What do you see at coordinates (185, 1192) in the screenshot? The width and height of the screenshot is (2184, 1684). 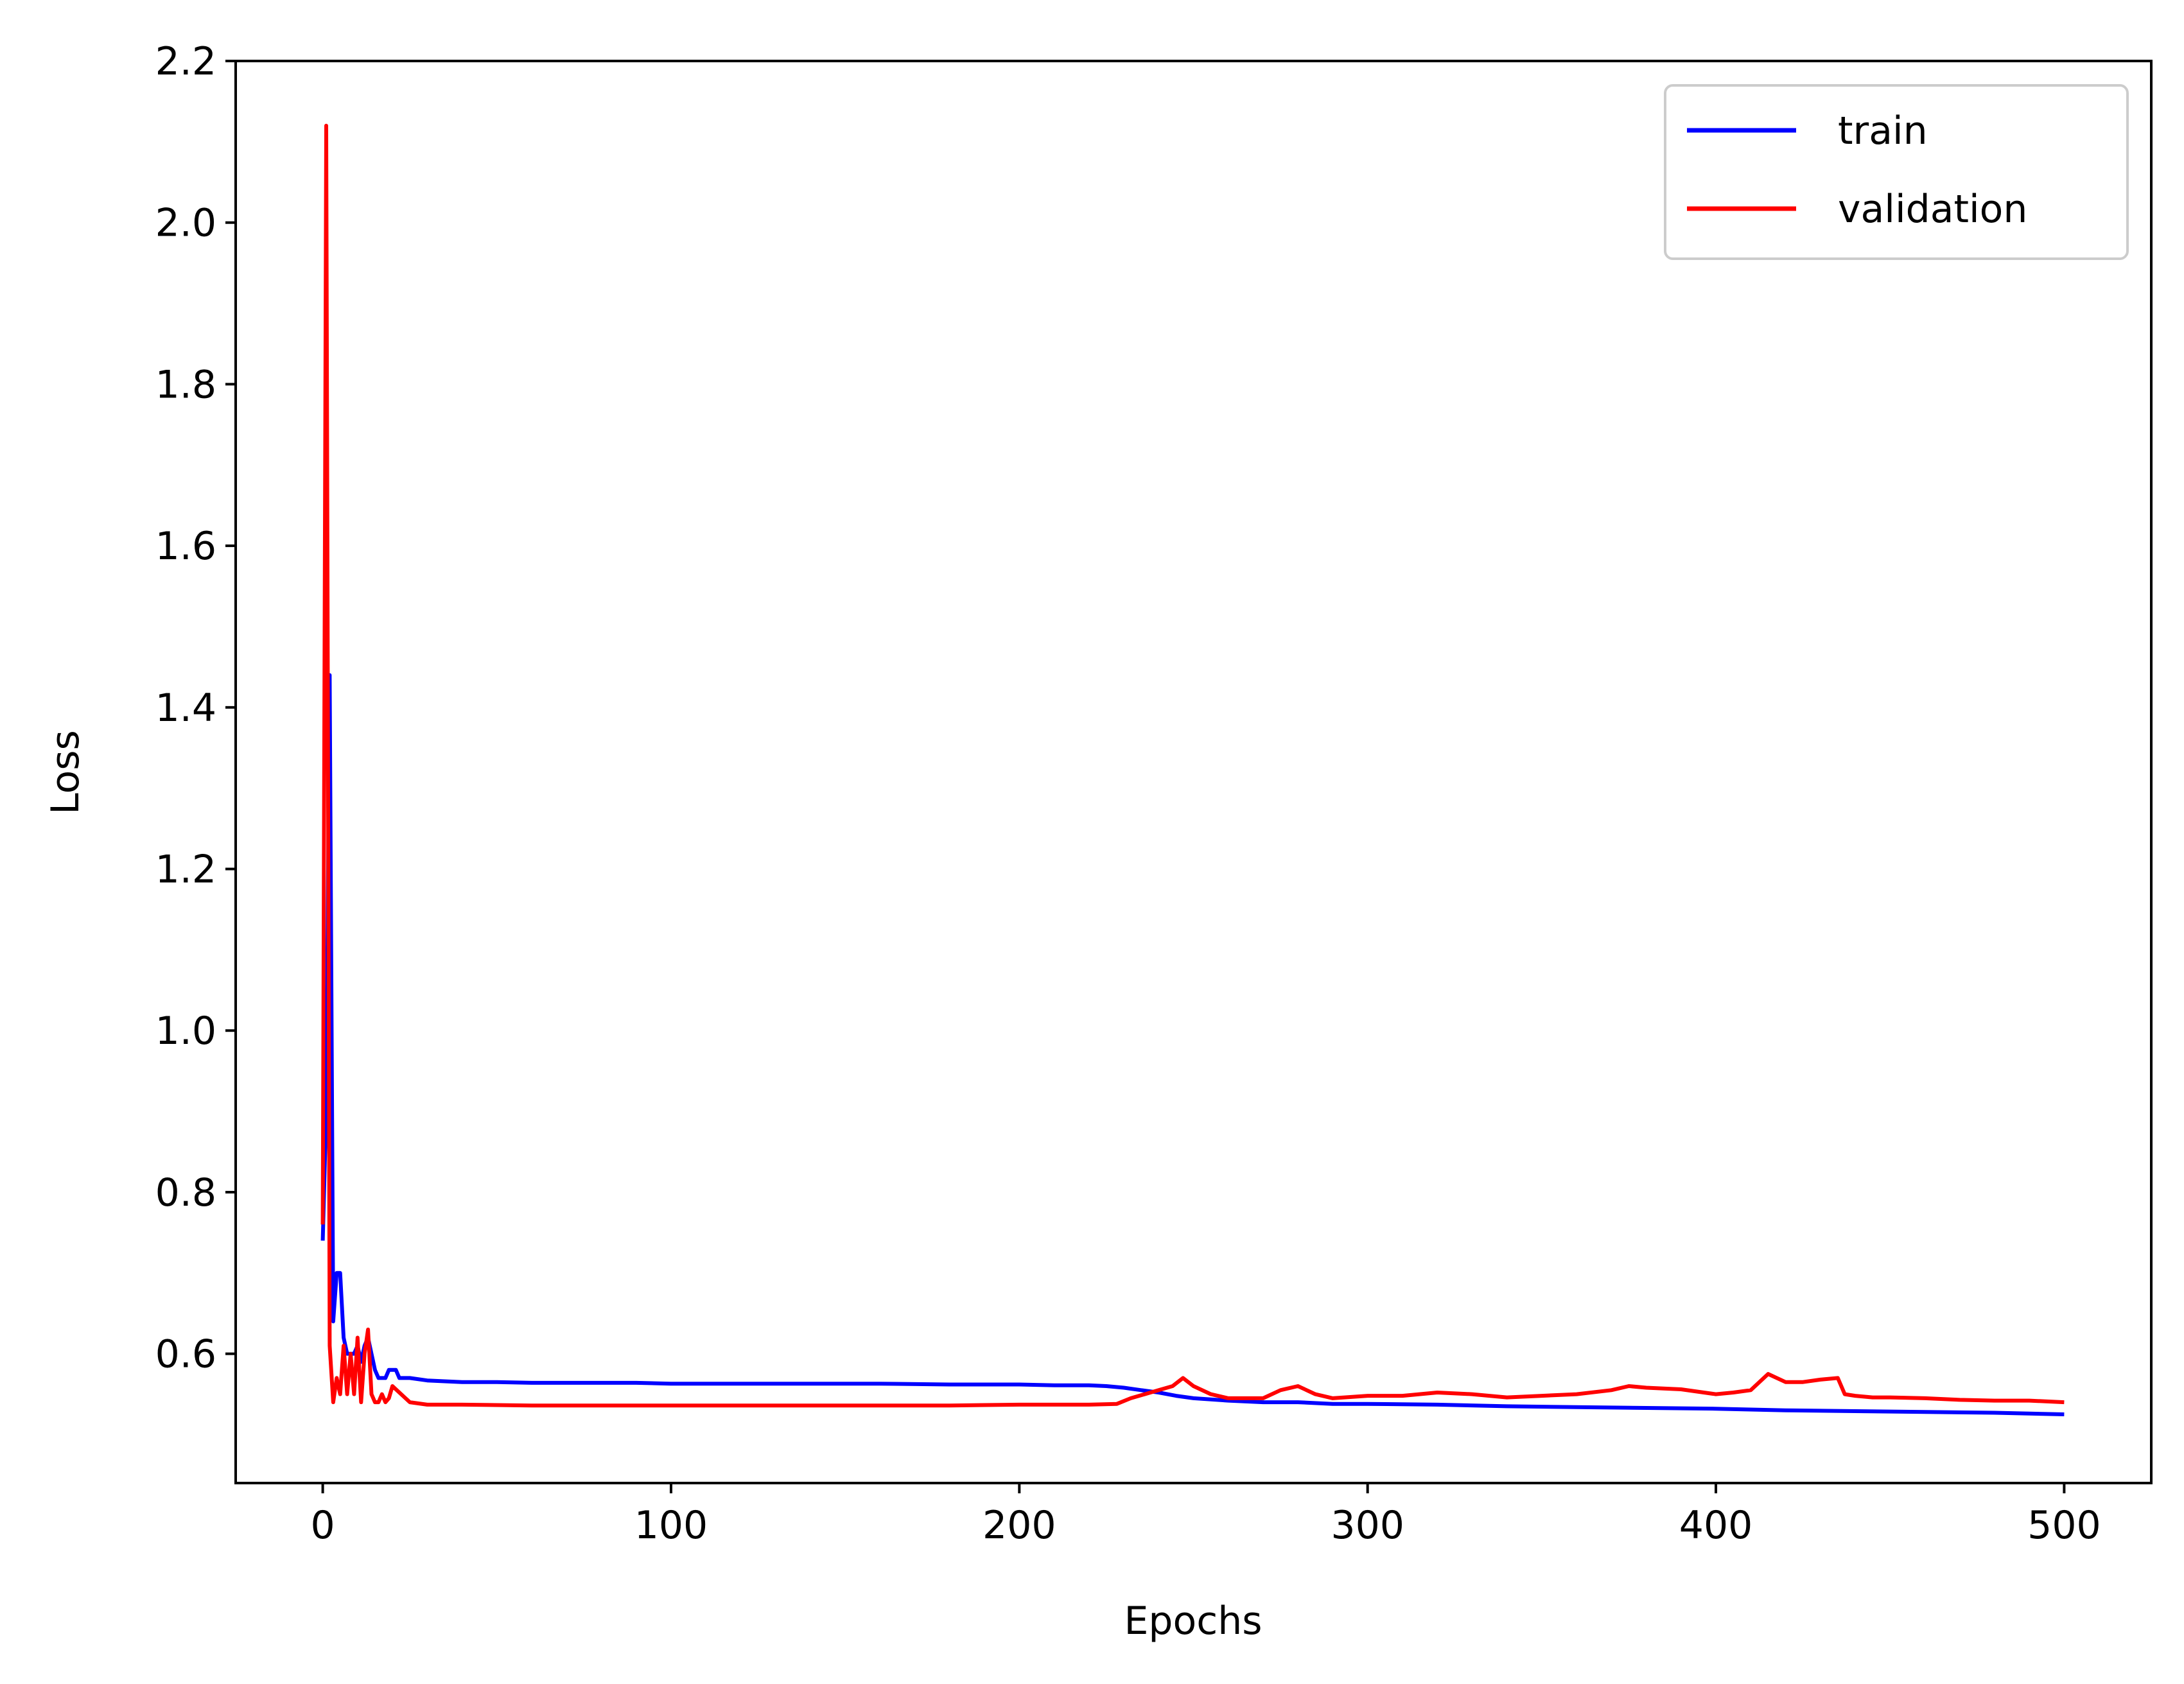 I see `y-tick-label: 0.8` at bounding box center [185, 1192].